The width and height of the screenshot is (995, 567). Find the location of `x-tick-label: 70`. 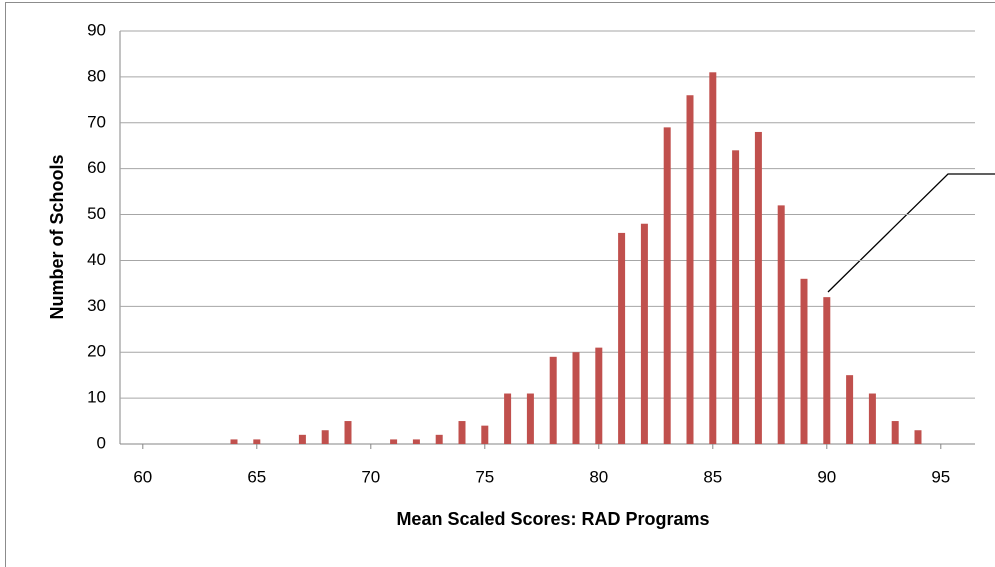

x-tick-label: 70 is located at coordinates (370, 476).